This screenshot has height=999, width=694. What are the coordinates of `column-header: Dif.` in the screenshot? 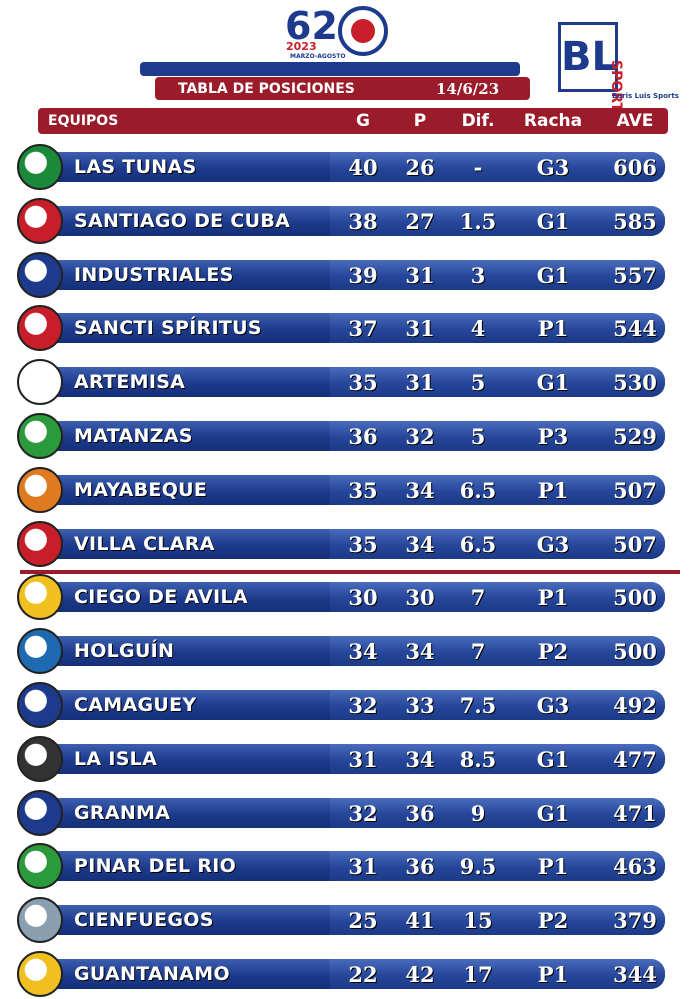 It's located at (478, 121).